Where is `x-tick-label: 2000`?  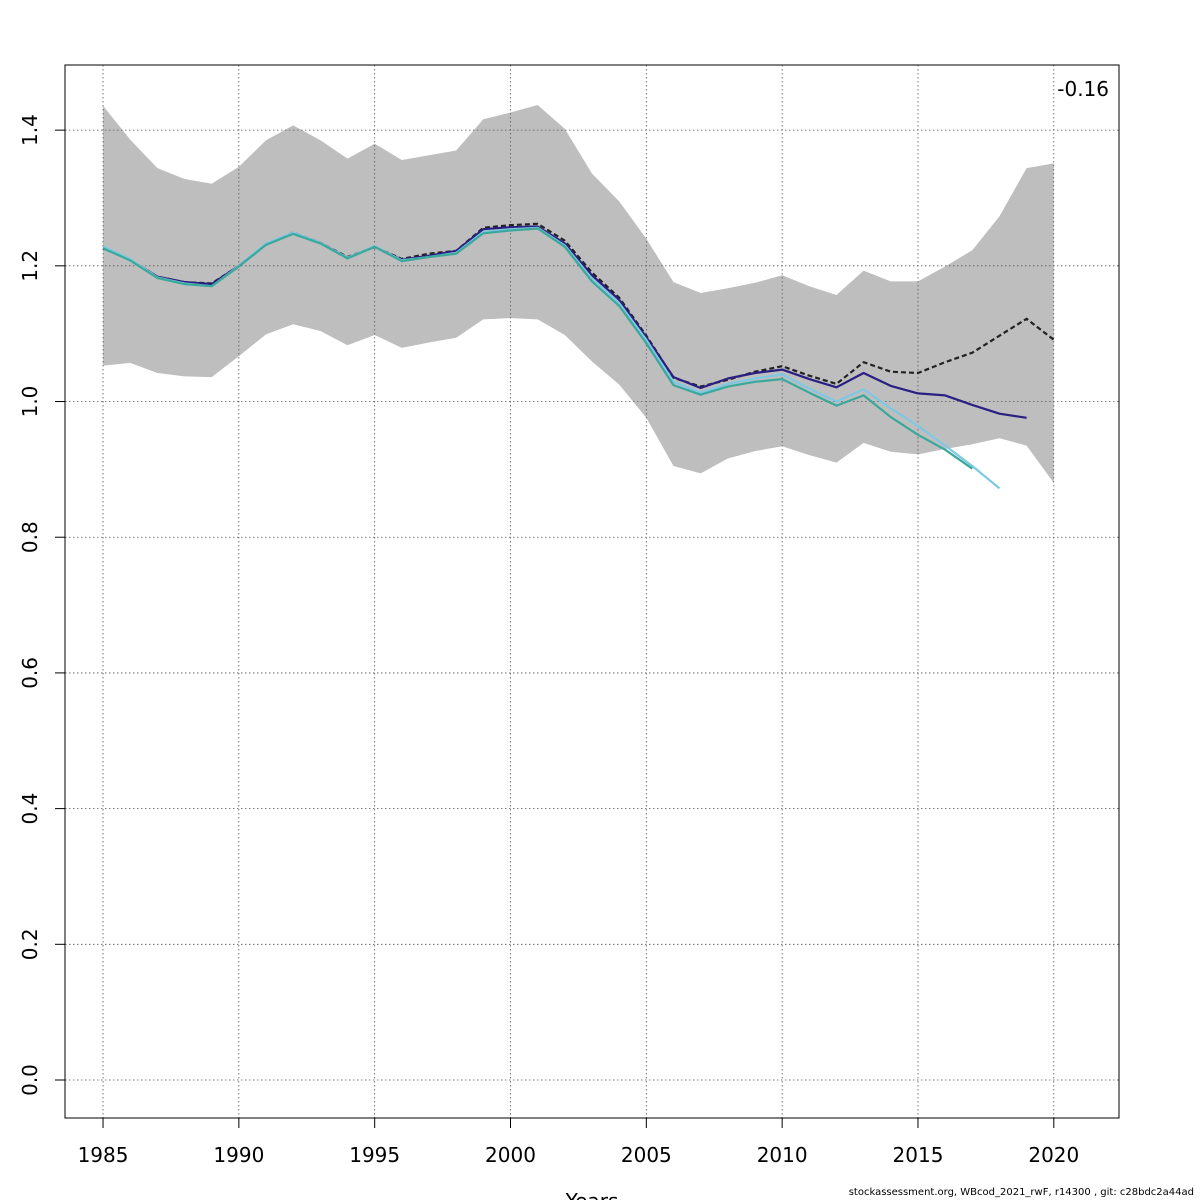 x-tick-label: 2000 is located at coordinates (510, 1155).